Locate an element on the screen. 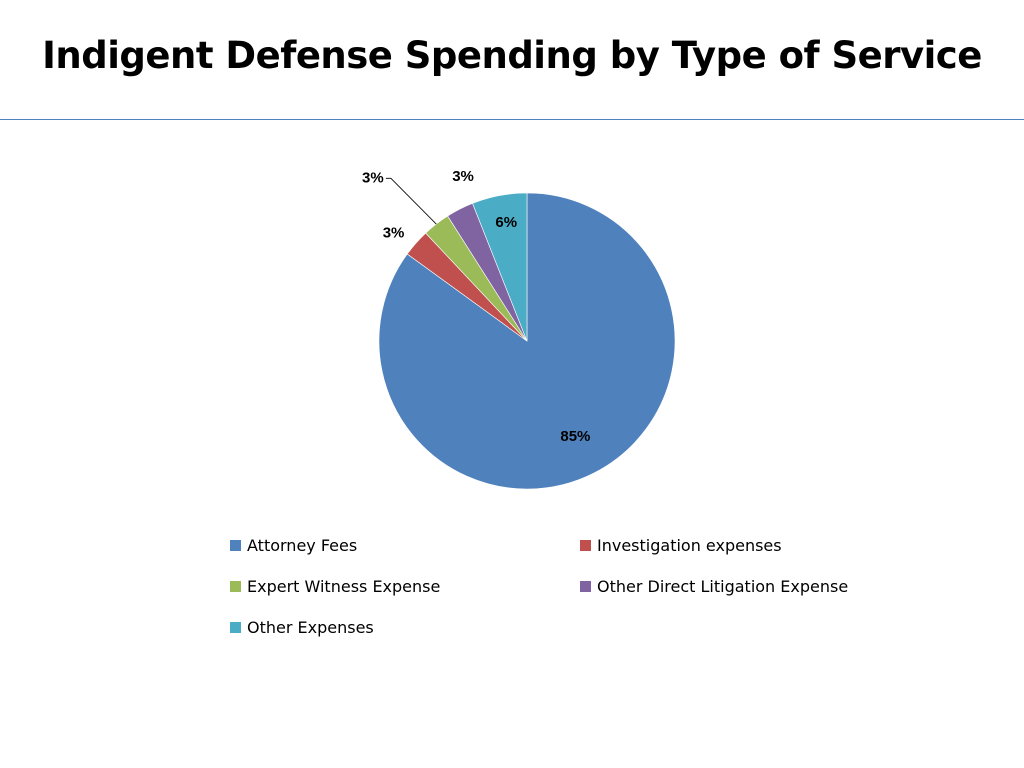  data-labels: 85% 3% 3% 3% 6% is located at coordinates (476, 306).